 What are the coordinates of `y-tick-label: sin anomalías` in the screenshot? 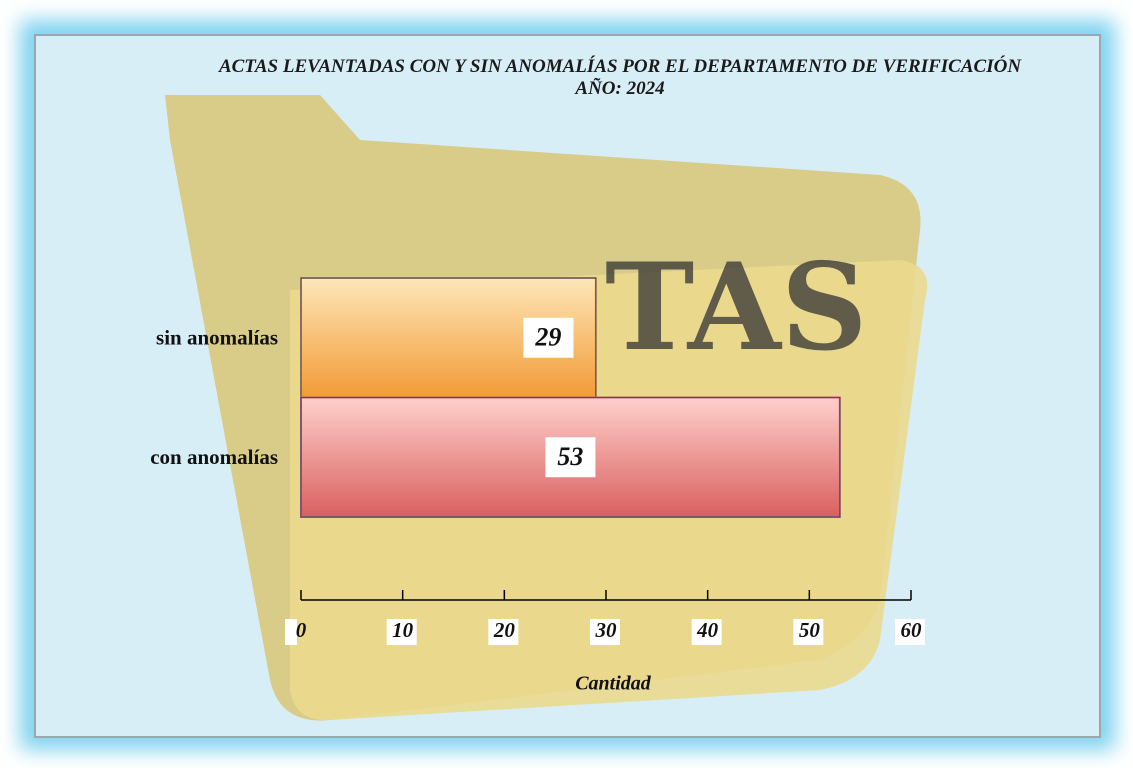 It's located at (217, 338).